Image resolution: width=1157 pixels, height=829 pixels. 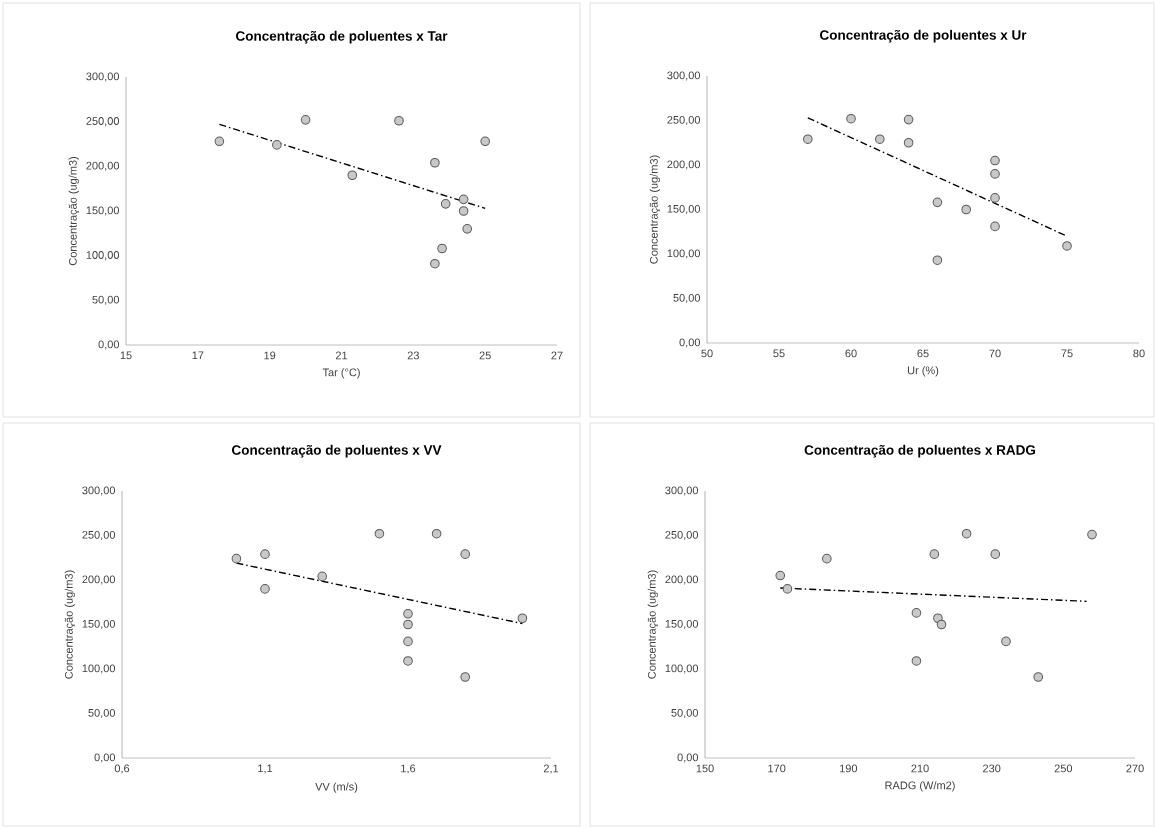 I want to click on x-tick-label: 150, so click(x=705, y=768).